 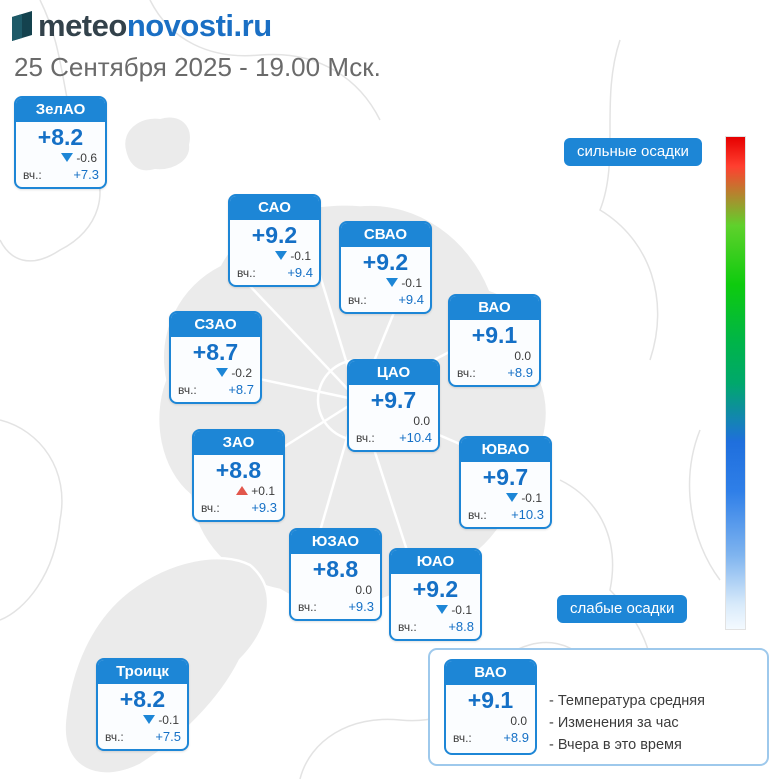 I want to click on district-name: ЮАО, so click(x=435, y=562).